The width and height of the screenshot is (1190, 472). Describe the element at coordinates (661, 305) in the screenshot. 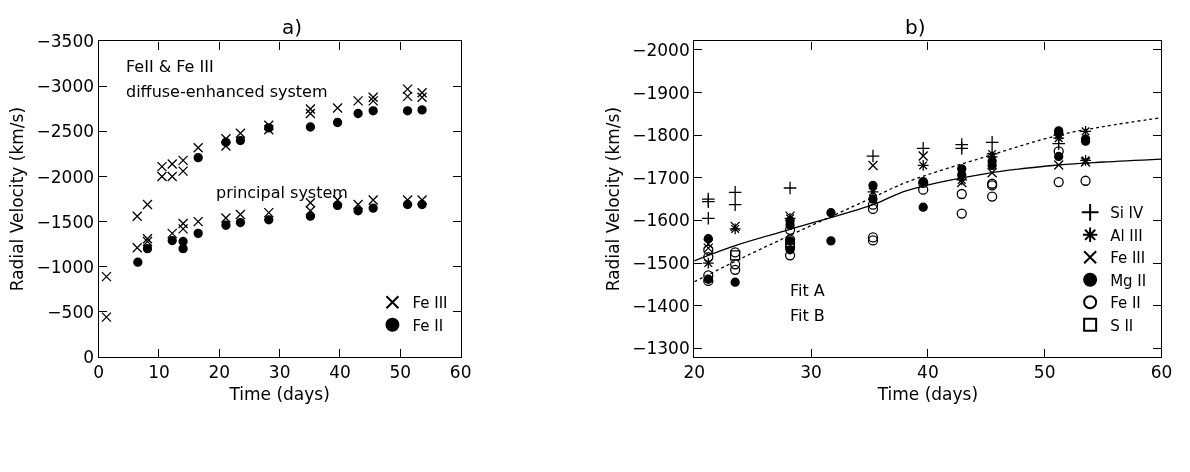

I see `y-tick-label: −1400` at that location.